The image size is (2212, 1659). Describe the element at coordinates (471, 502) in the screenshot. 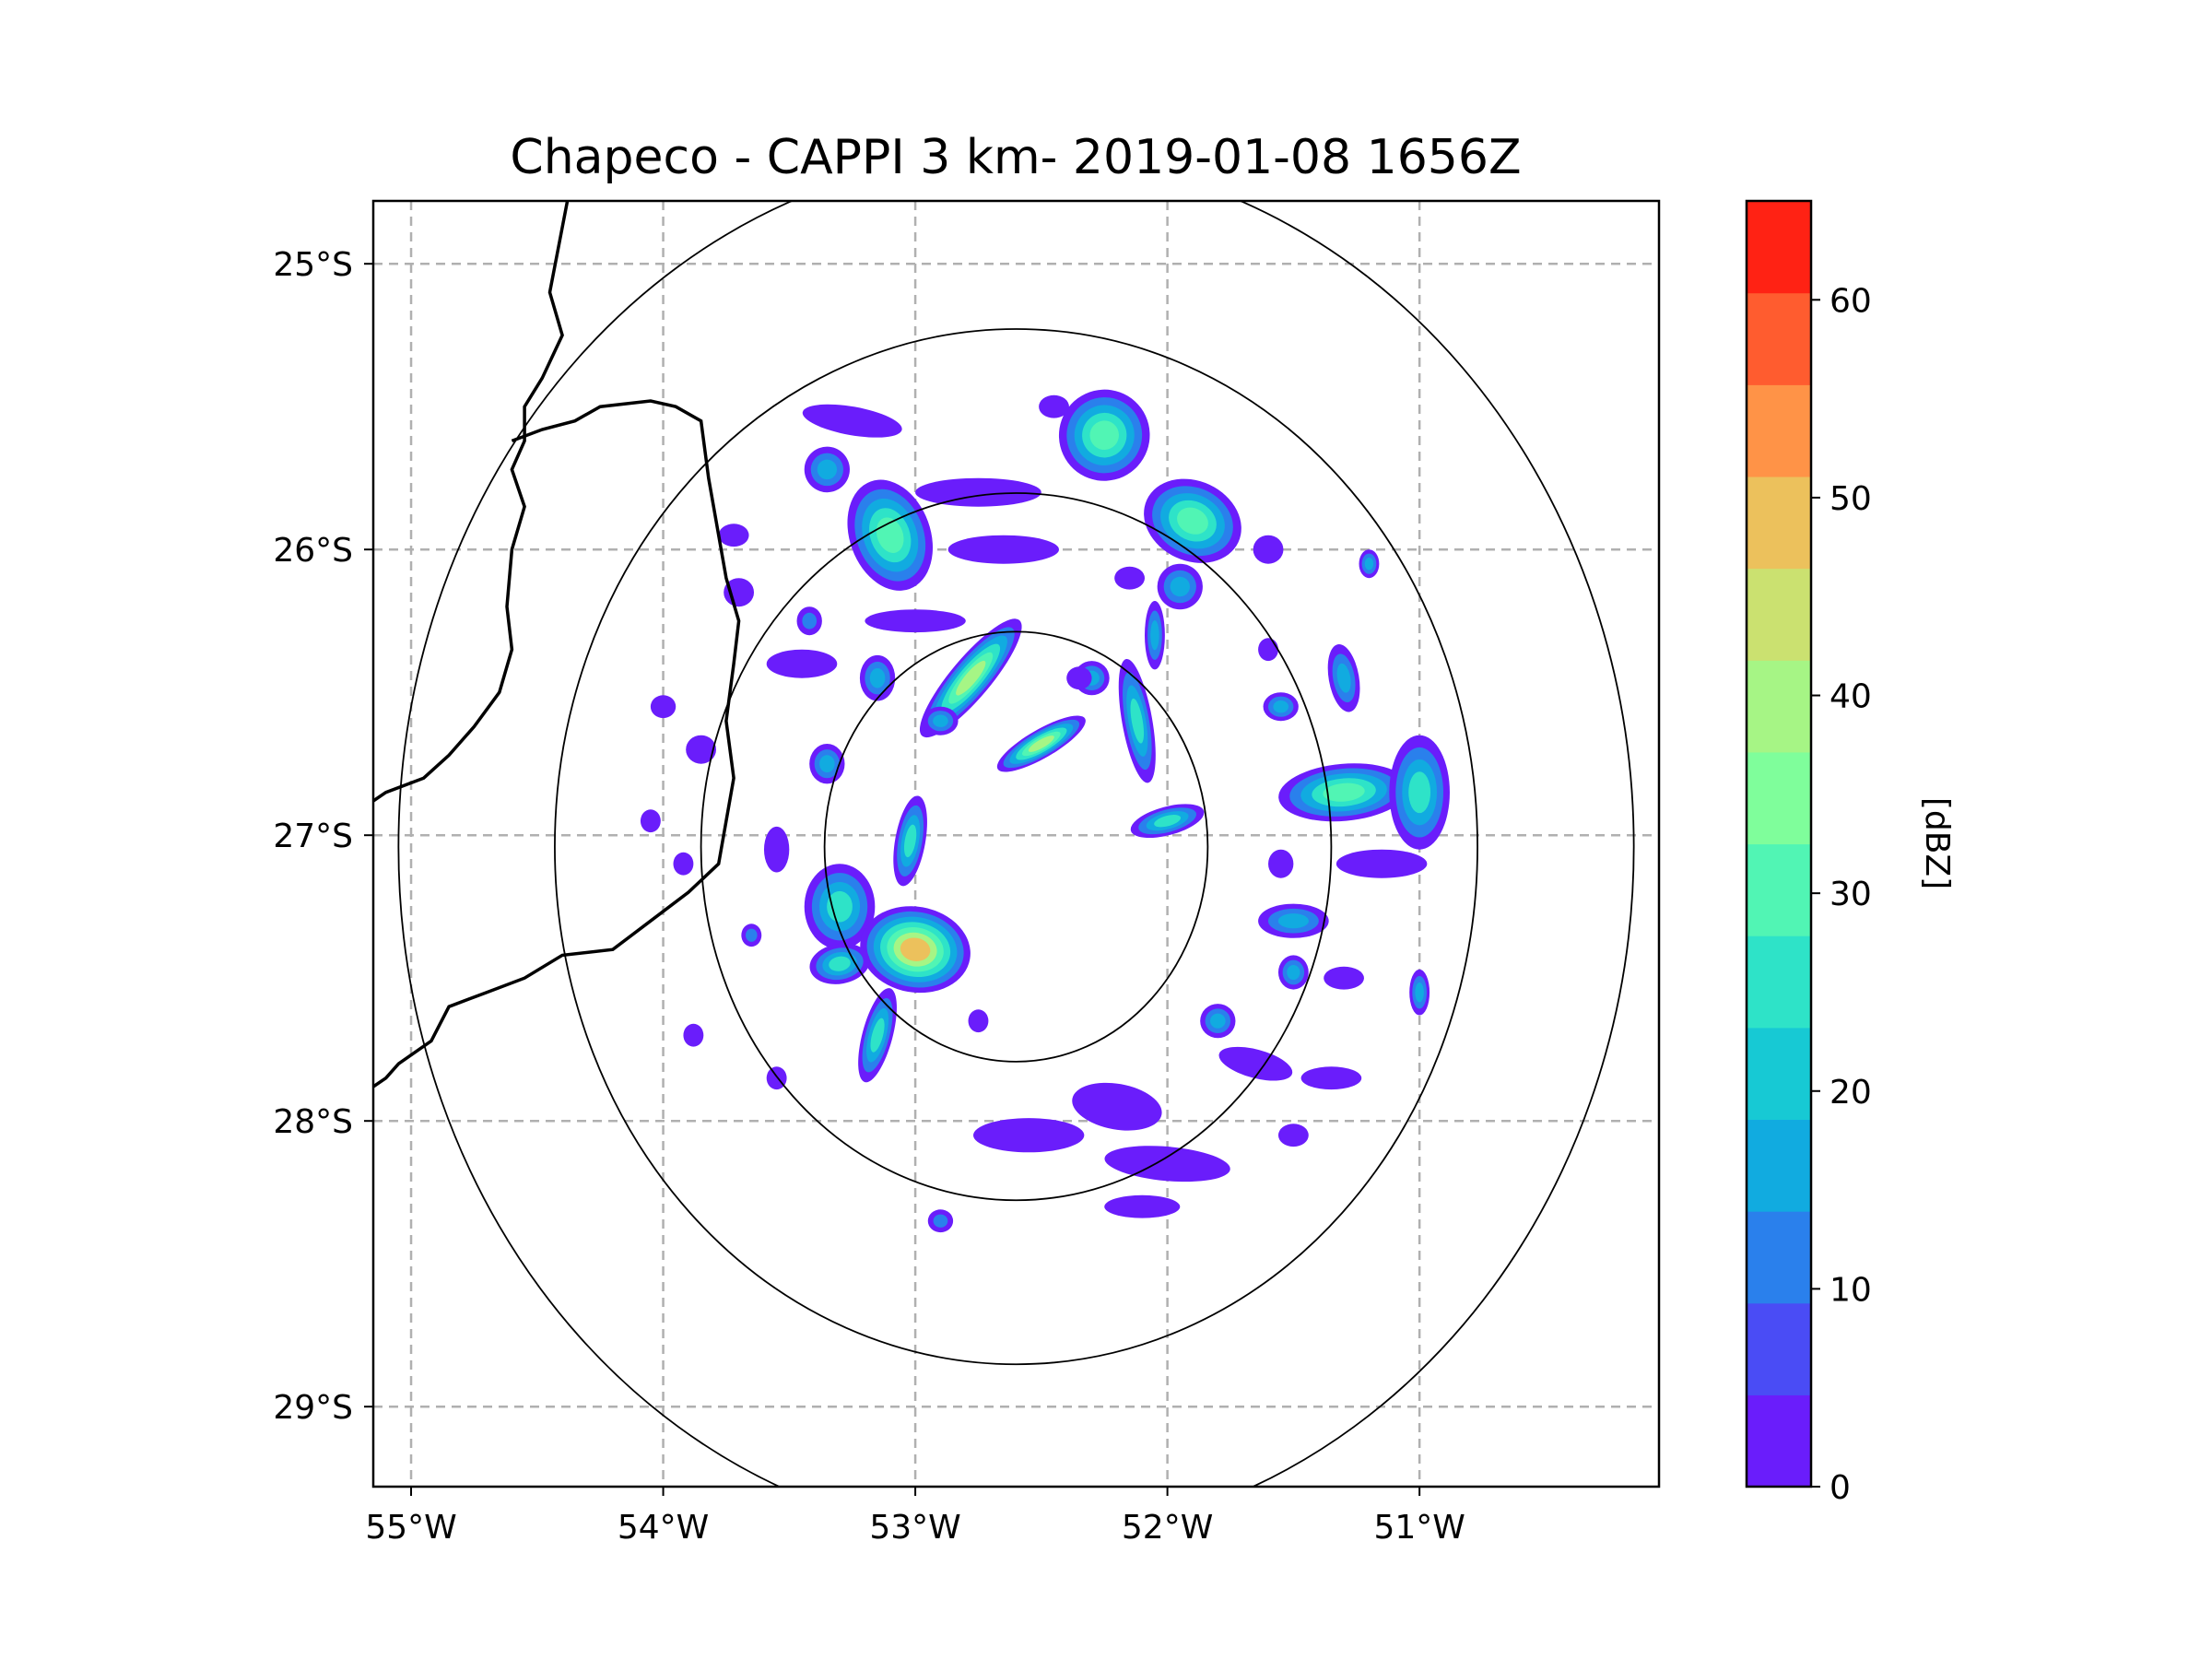

I see `country-border` at that location.